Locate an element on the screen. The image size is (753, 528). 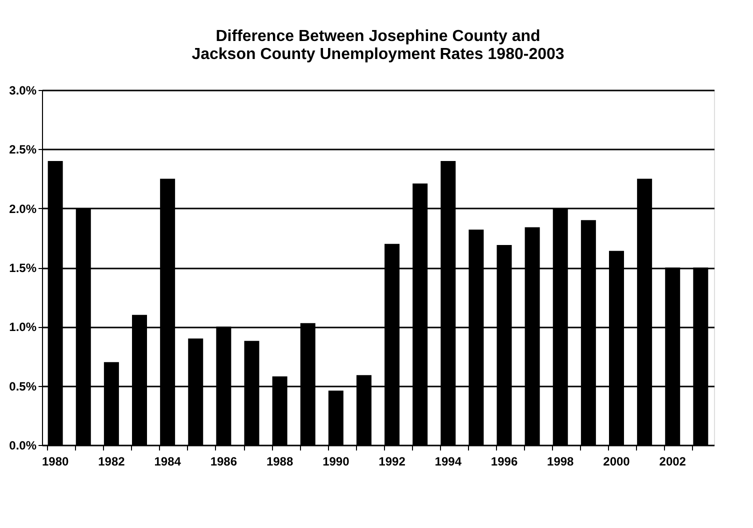
y-tick-label: 0.0% is located at coordinates (23, 445).